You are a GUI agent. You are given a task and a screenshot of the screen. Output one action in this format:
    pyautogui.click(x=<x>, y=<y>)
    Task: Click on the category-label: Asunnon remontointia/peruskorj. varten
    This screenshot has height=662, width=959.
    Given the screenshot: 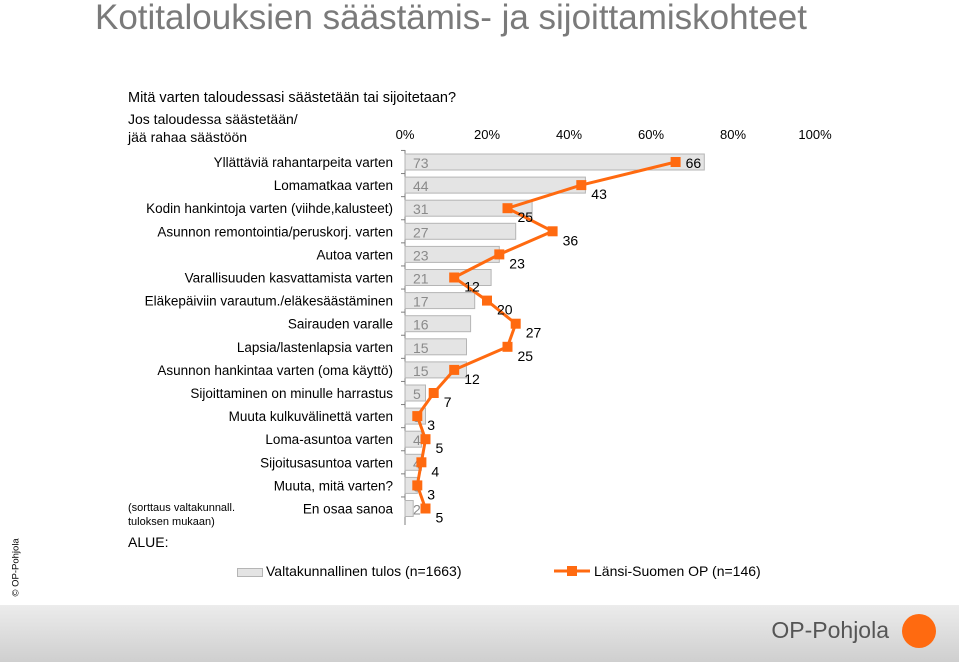 What is the action you would take?
    pyautogui.click(x=275, y=231)
    